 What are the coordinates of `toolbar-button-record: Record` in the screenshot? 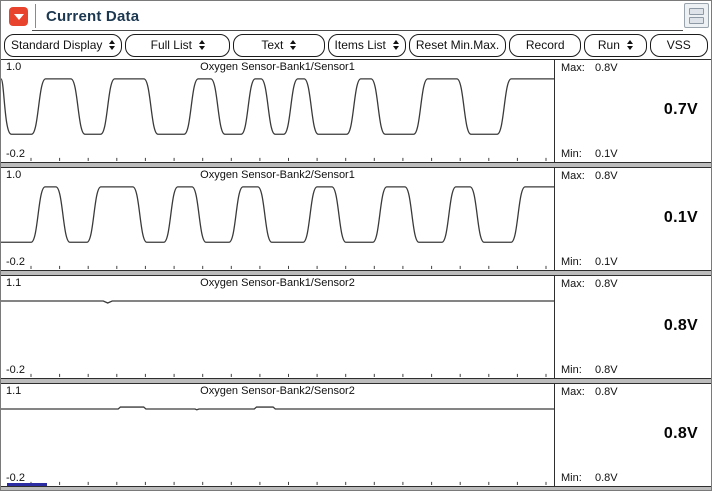 It's located at (545, 45).